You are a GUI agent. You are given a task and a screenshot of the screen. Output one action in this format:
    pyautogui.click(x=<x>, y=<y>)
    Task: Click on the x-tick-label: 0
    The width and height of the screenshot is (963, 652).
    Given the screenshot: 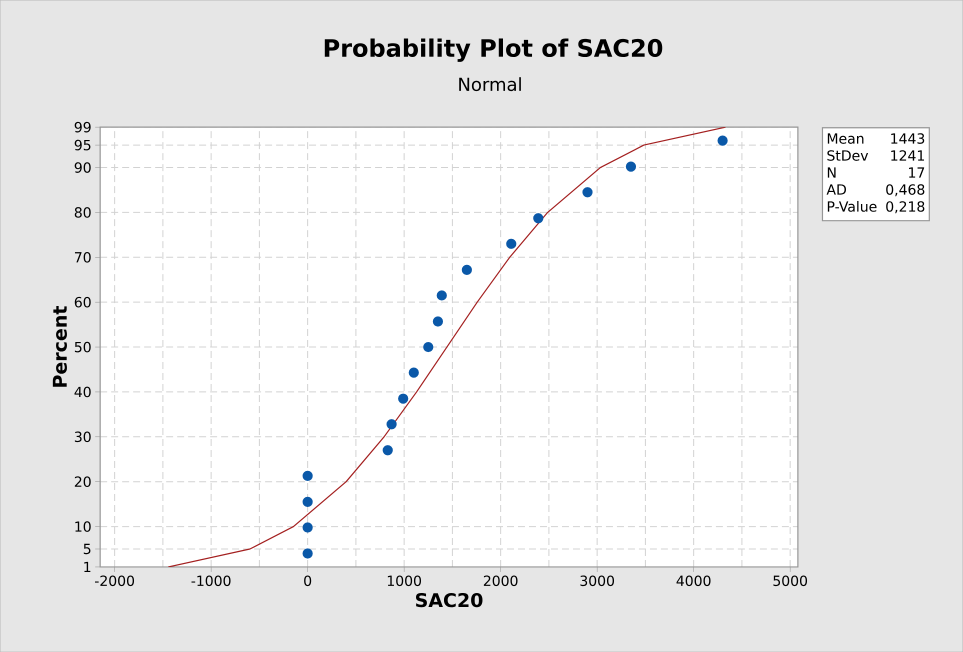 What is the action you would take?
    pyautogui.click(x=308, y=580)
    